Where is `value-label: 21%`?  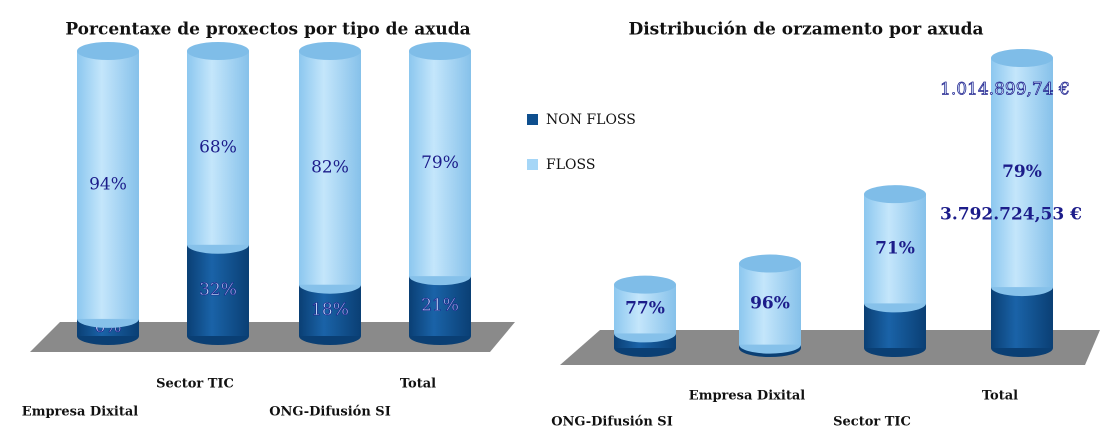 value-label: 21% is located at coordinates (440, 306).